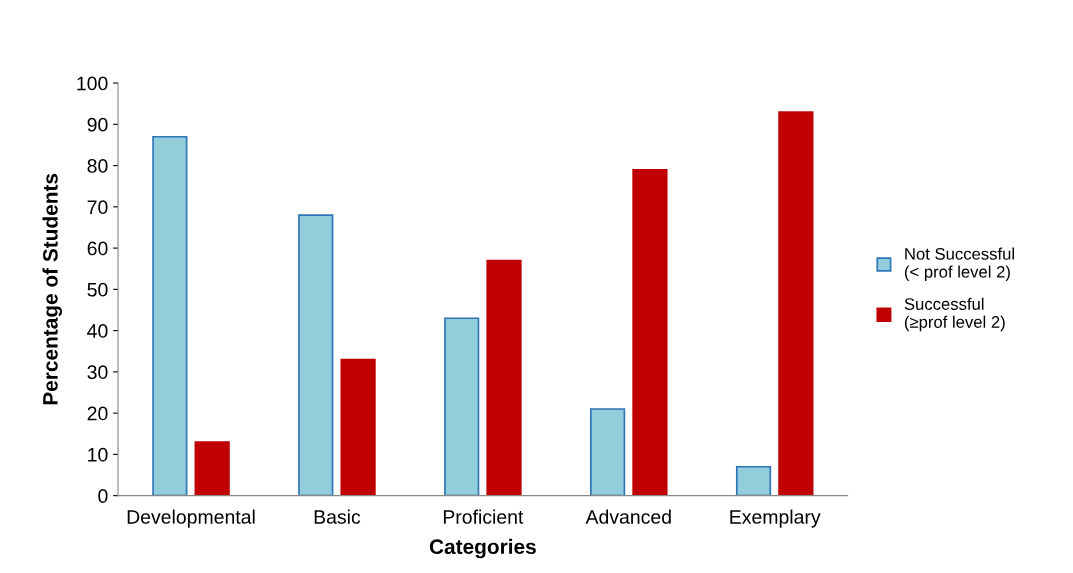 The width and height of the screenshot is (1073, 573). What do you see at coordinates (97, 413) in the screenshot?
I see `y-tick-label: 20` at bounding box center [97, 413].